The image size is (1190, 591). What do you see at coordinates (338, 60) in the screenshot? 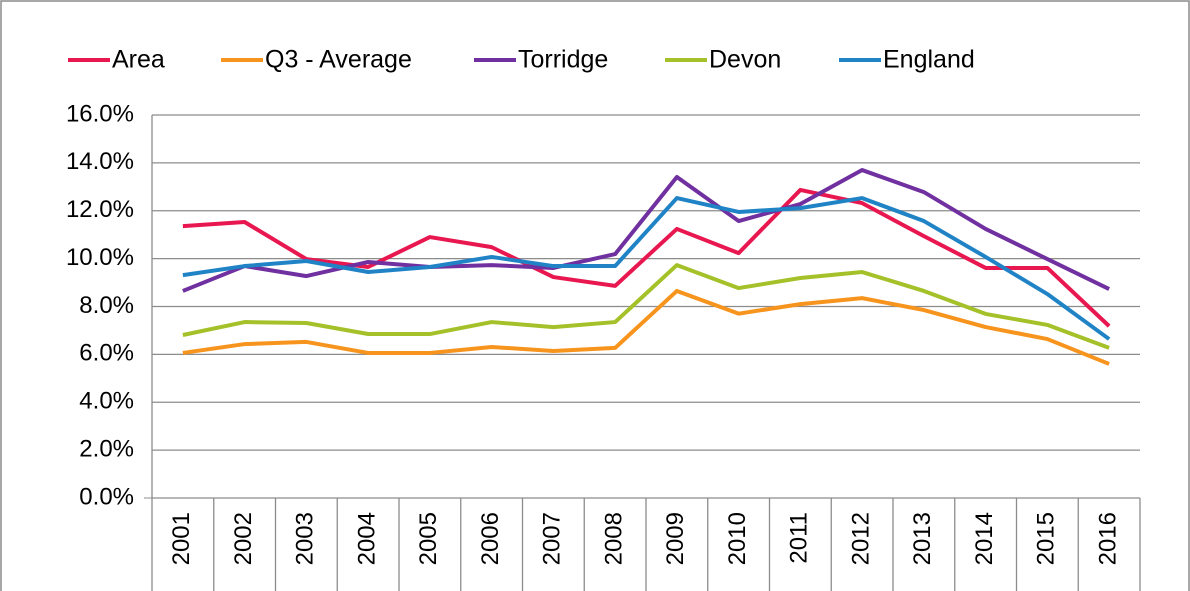
I see `legend-label: Q3 - Average` at bounding box center [338, 60].